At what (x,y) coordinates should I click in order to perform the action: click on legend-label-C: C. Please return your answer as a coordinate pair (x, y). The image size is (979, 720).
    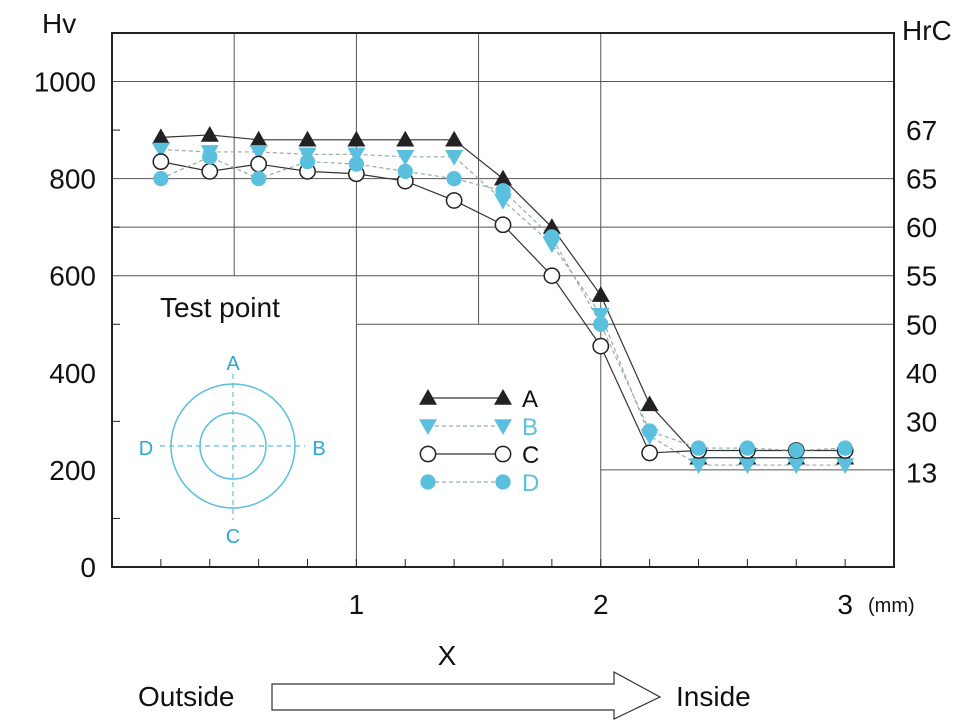
    Looking at the image, I should click on (530, 455).